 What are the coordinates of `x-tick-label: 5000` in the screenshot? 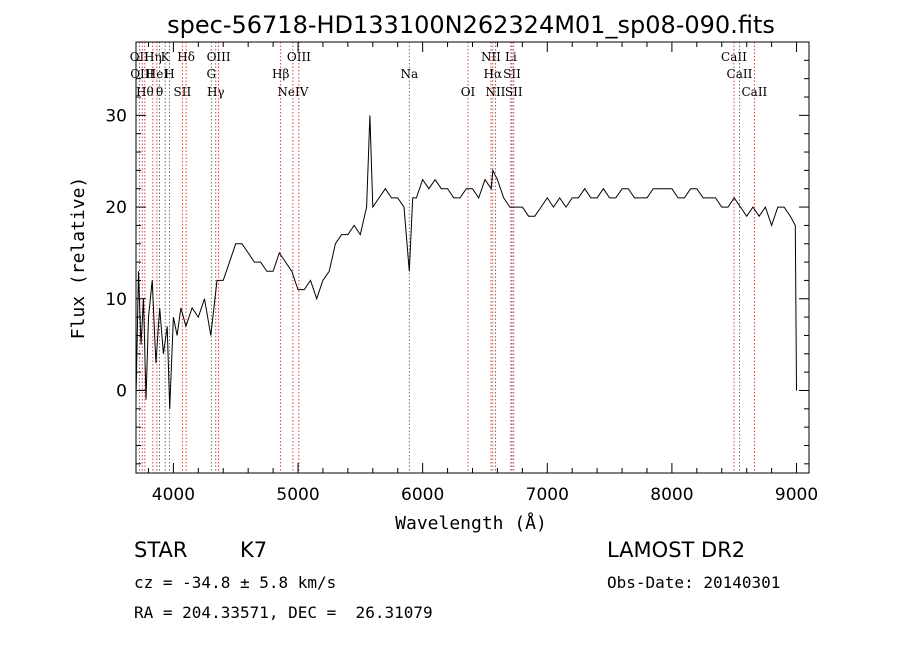 It's located at (297, 495).